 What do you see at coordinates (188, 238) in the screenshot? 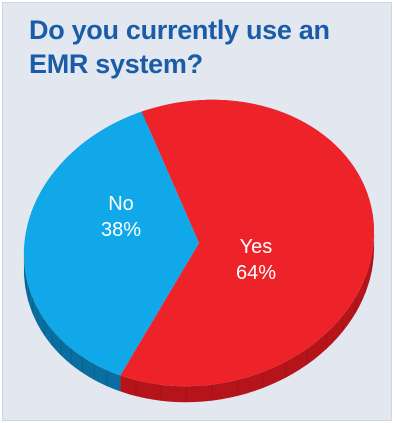
I see `pie-labels: Yes 64% No 38%` at bounding box center [188, 238].